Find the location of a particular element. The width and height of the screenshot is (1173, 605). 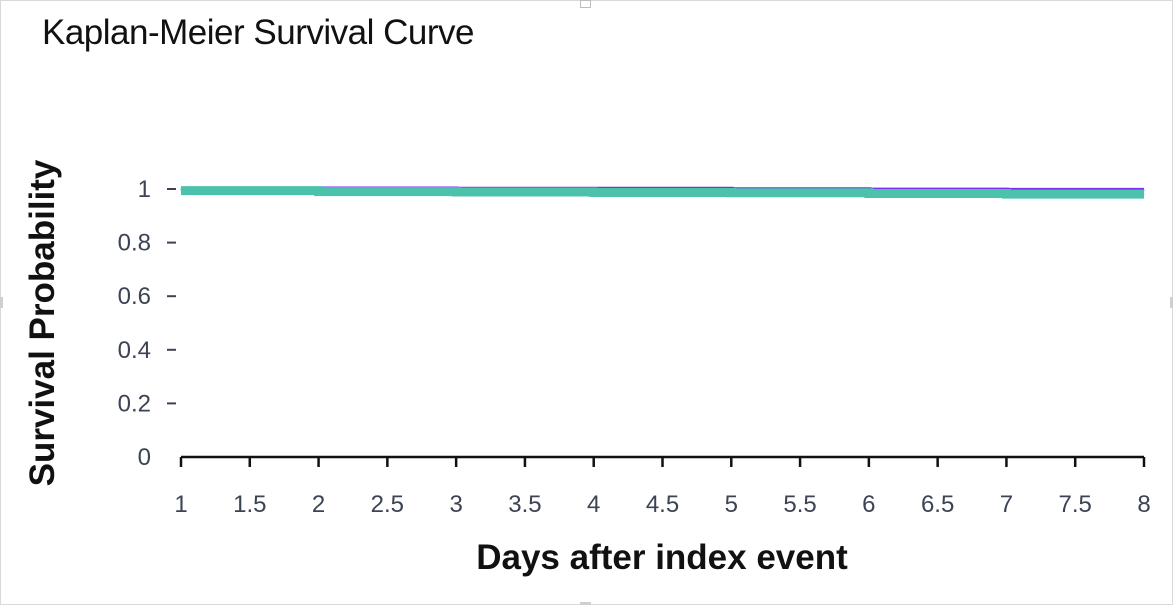

x-tick-label: 6.5 is located at coordinates (937, 504).